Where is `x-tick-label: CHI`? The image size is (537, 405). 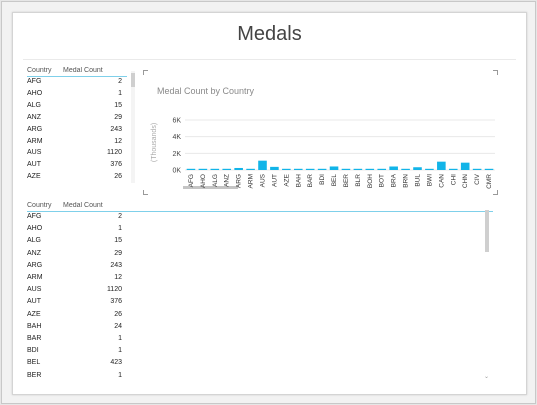 x-tick-label: CHI is located at coordinates (453, 179).